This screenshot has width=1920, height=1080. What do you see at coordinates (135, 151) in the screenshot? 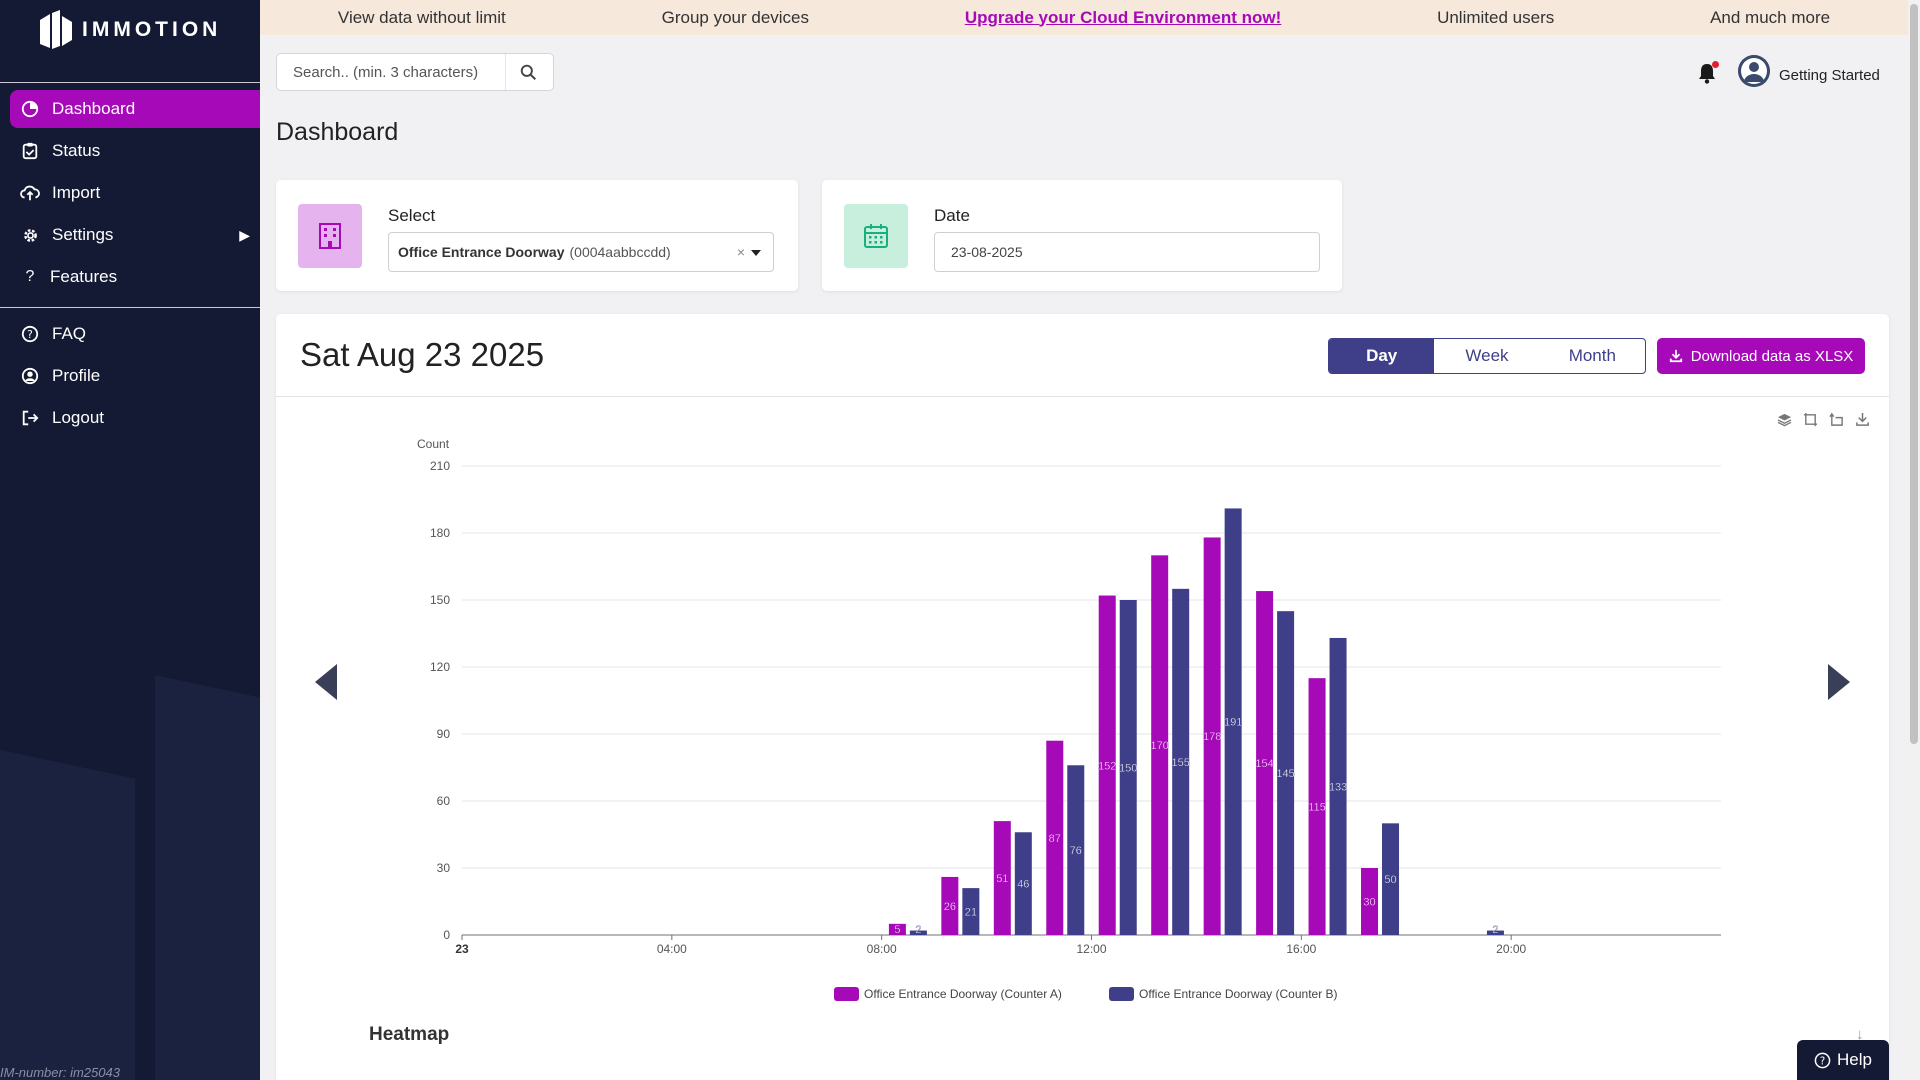
I see `sidebar-item-status: Status` at bounding box center [135, 151].